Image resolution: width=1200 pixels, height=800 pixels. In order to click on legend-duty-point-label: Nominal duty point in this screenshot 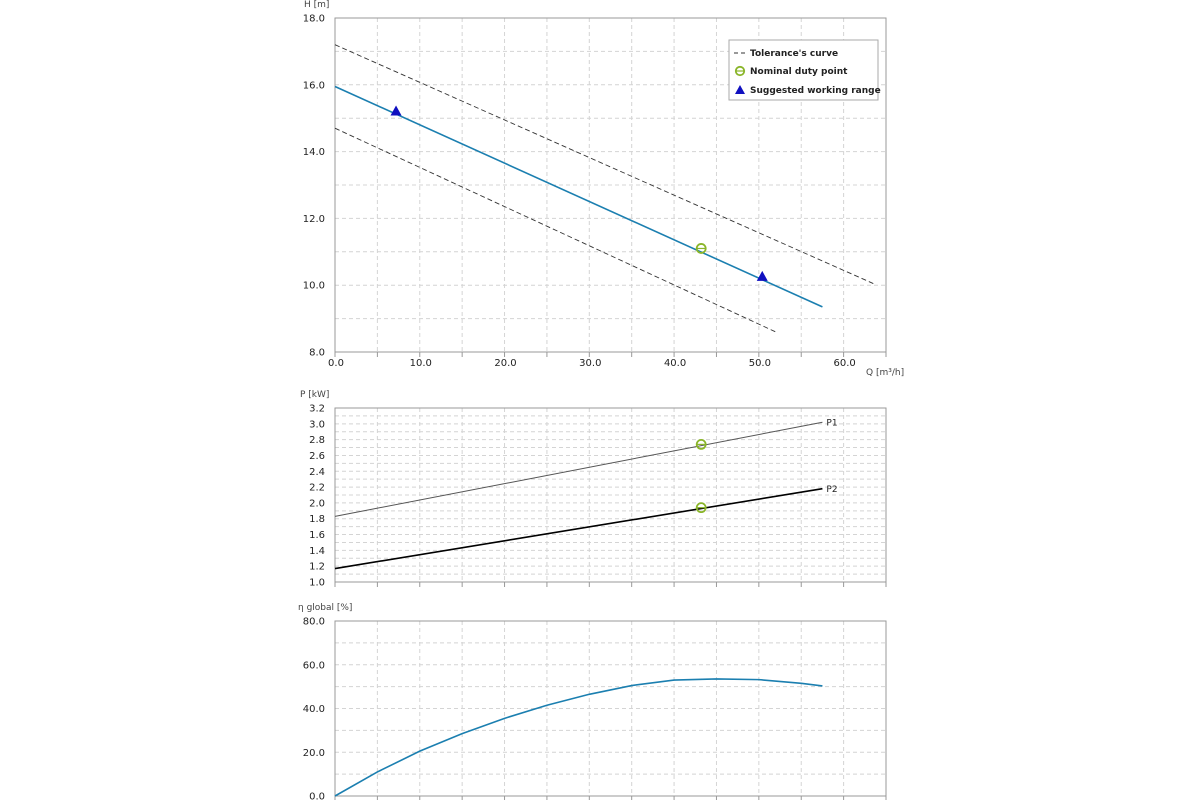, I will do `click(799, 72)`.